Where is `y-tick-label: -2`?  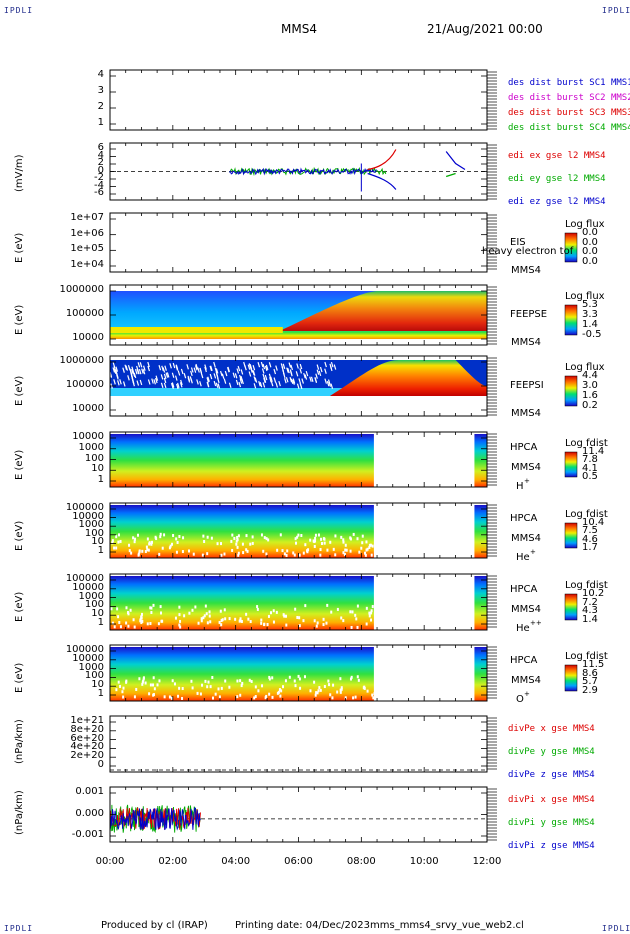
y-tick-label: -2 is located at coordinates (99, 177).